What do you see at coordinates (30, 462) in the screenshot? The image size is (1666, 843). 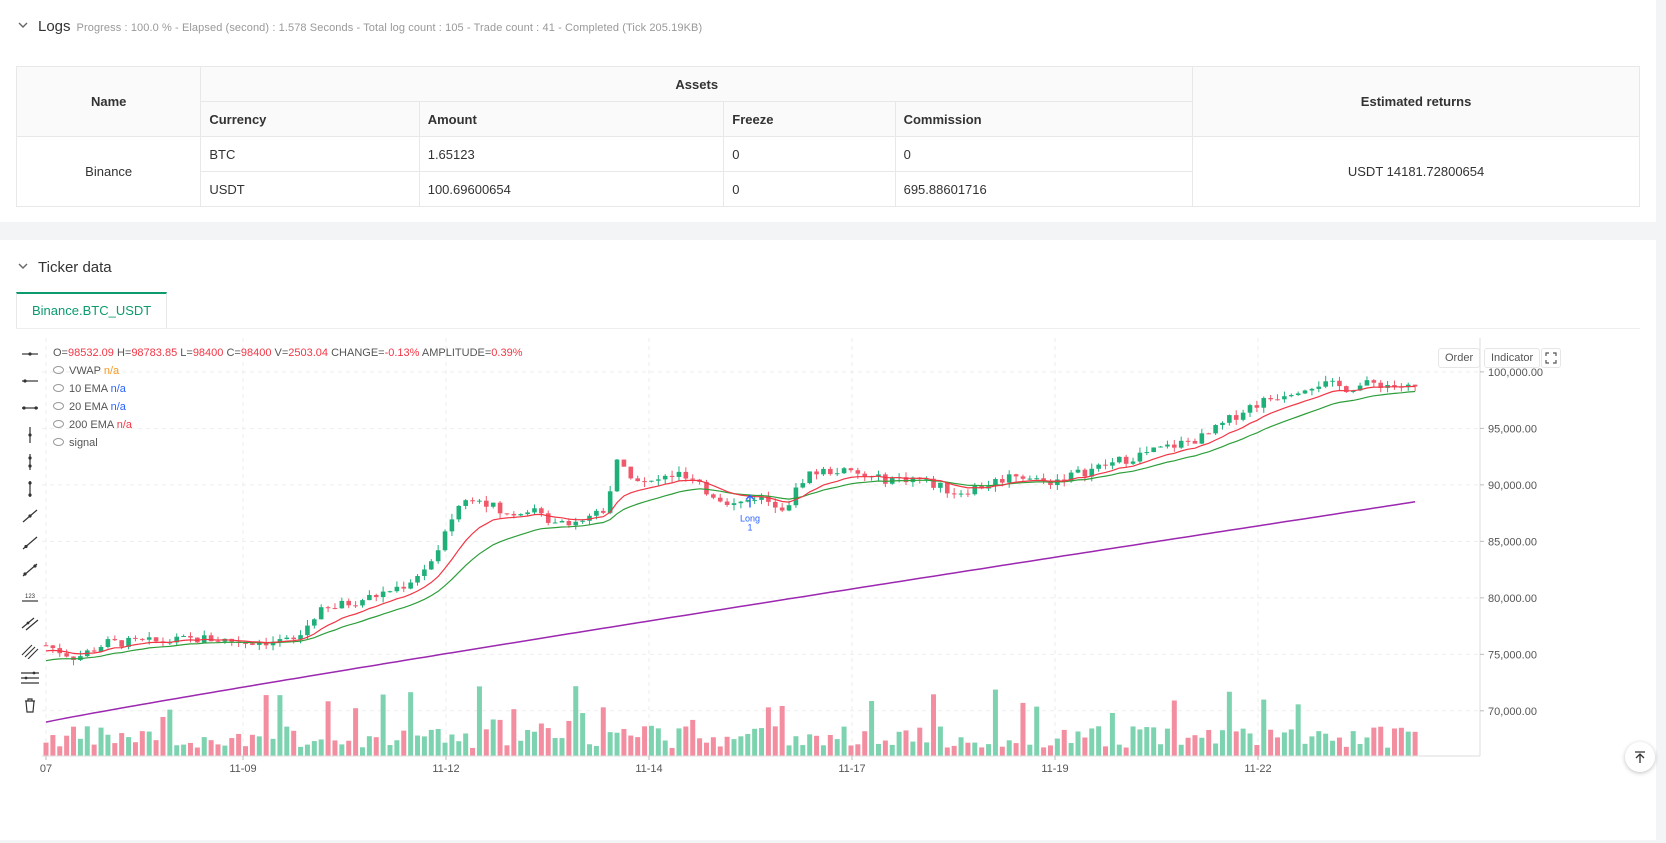 I see `vertical-segment-tool-icon` at bounding box center [30, 462].